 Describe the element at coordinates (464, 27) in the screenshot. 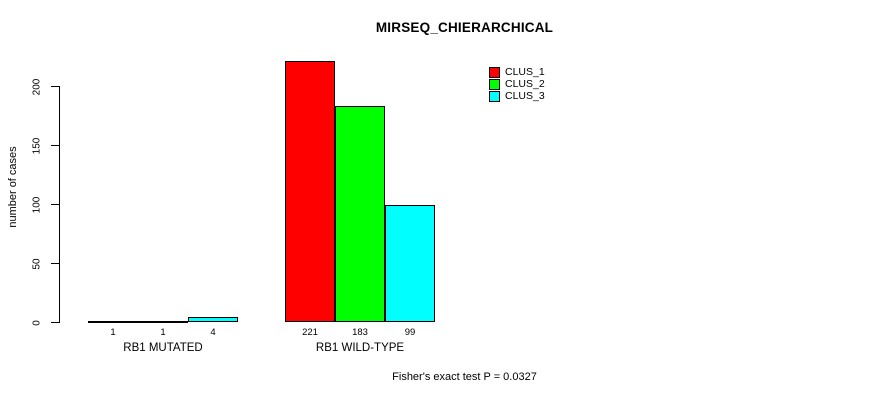

I see `chart-title: MIRSEQ_CHIERARCHICAL` at that location.